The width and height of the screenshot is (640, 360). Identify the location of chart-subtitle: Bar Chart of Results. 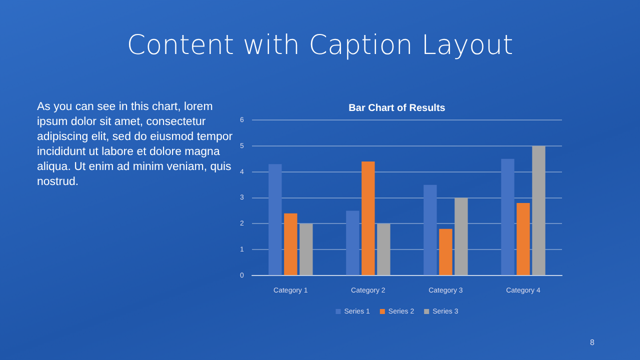
(397, 108).